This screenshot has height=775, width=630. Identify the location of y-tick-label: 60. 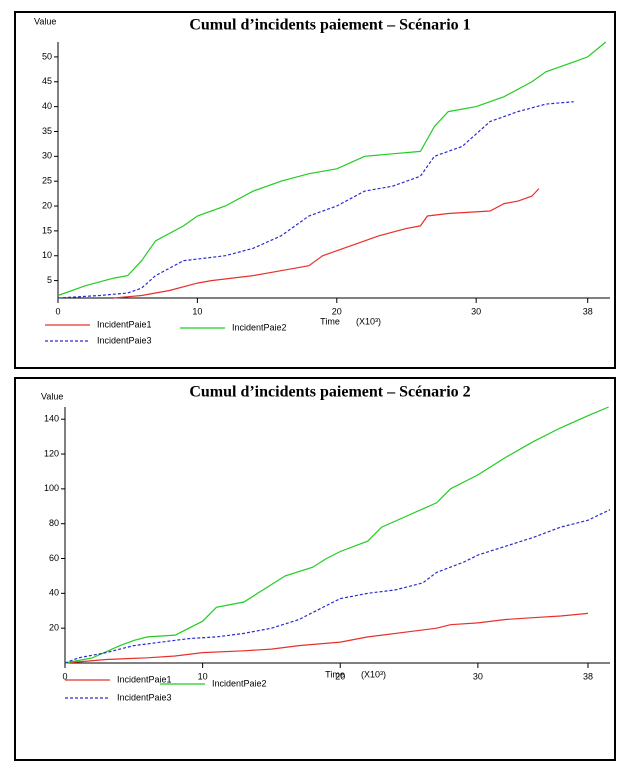
(54, 558).